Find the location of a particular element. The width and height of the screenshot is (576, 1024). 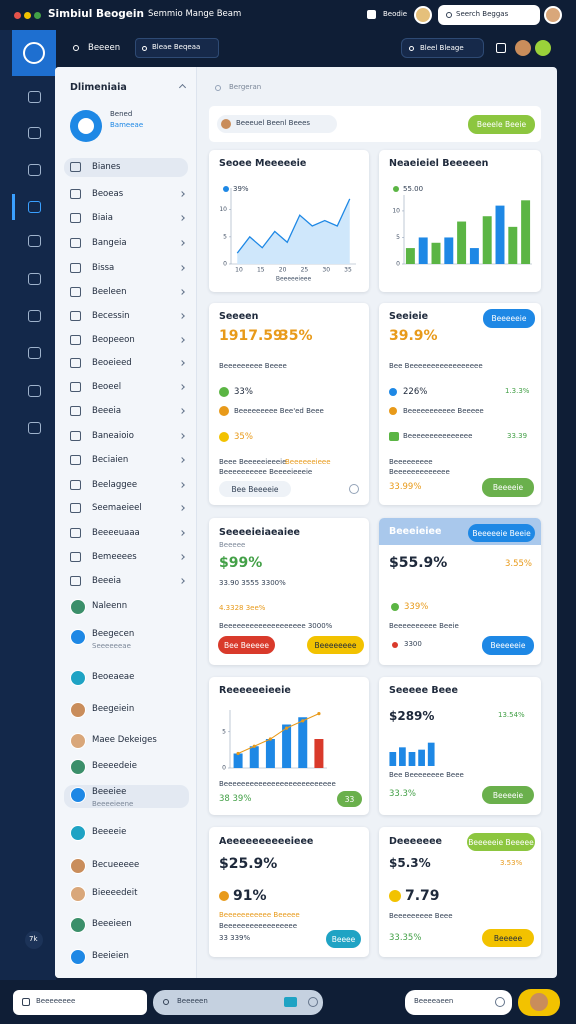

sidebar-item: Beegecen is located at coordinates (113, 634).